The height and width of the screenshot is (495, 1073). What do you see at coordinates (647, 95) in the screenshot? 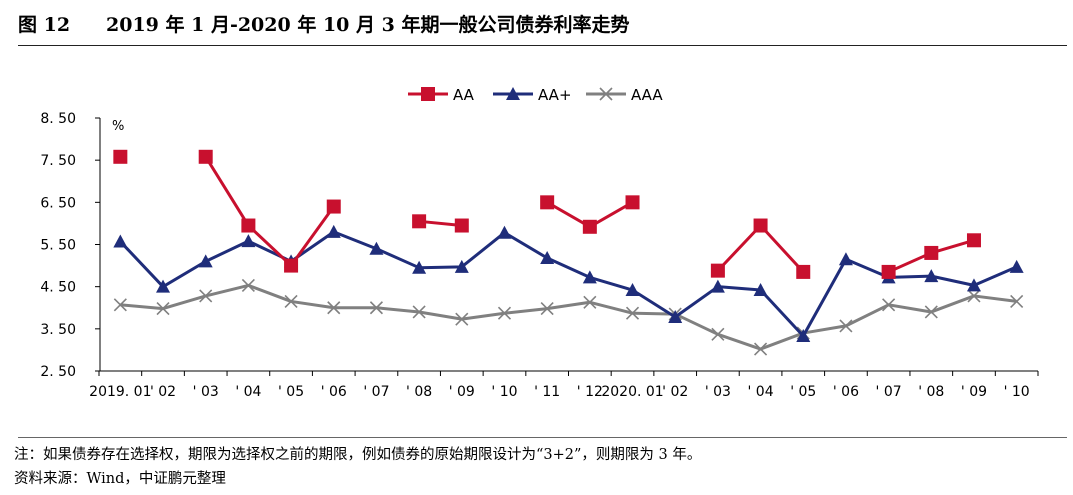
I see `legend-label: AAA` at bounding box center [647, 95].